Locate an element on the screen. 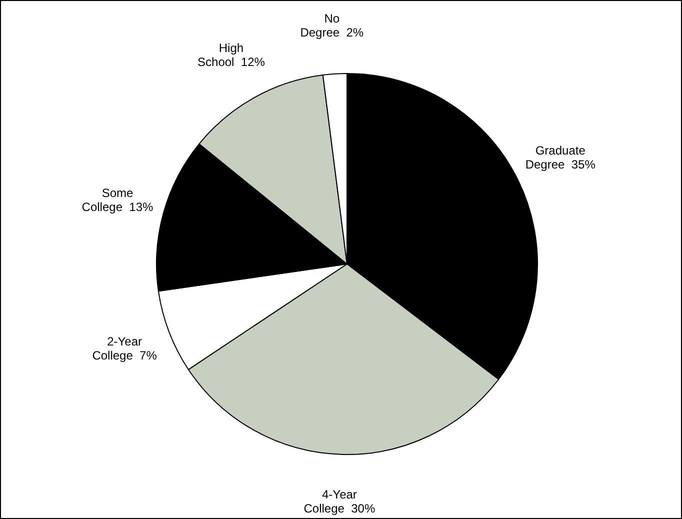 Image resolution: width=682 pixels, height=519 pixels. slice-label: 4-Year College 30% is located at coordinates (340, 501).